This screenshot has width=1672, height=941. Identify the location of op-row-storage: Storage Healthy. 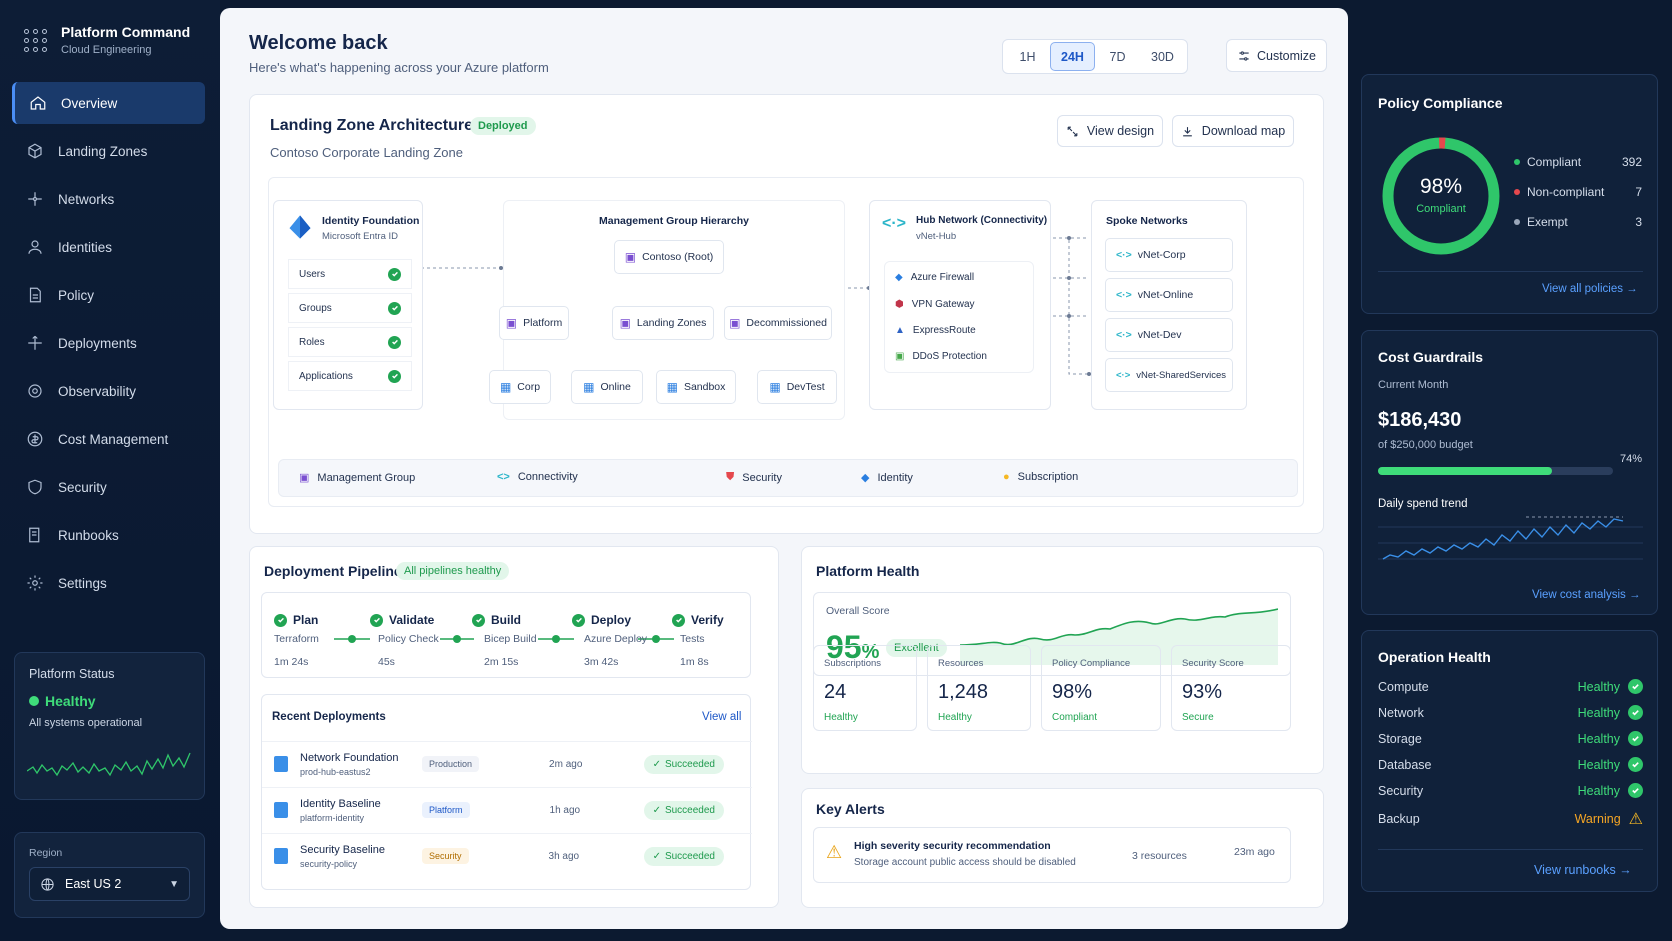
(1510, 738).